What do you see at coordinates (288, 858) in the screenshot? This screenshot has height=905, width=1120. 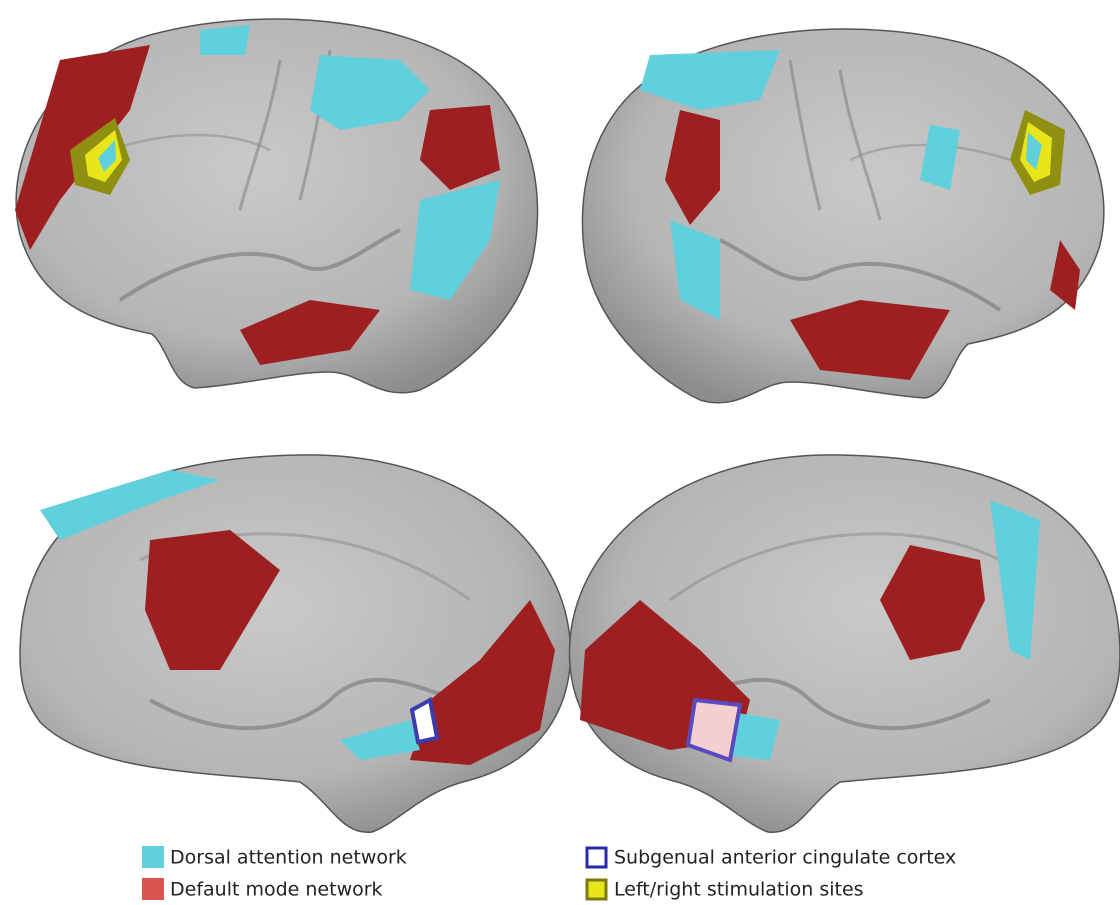 I see `legend-label: Dorsal attention network` at bounding box center [288, 858].